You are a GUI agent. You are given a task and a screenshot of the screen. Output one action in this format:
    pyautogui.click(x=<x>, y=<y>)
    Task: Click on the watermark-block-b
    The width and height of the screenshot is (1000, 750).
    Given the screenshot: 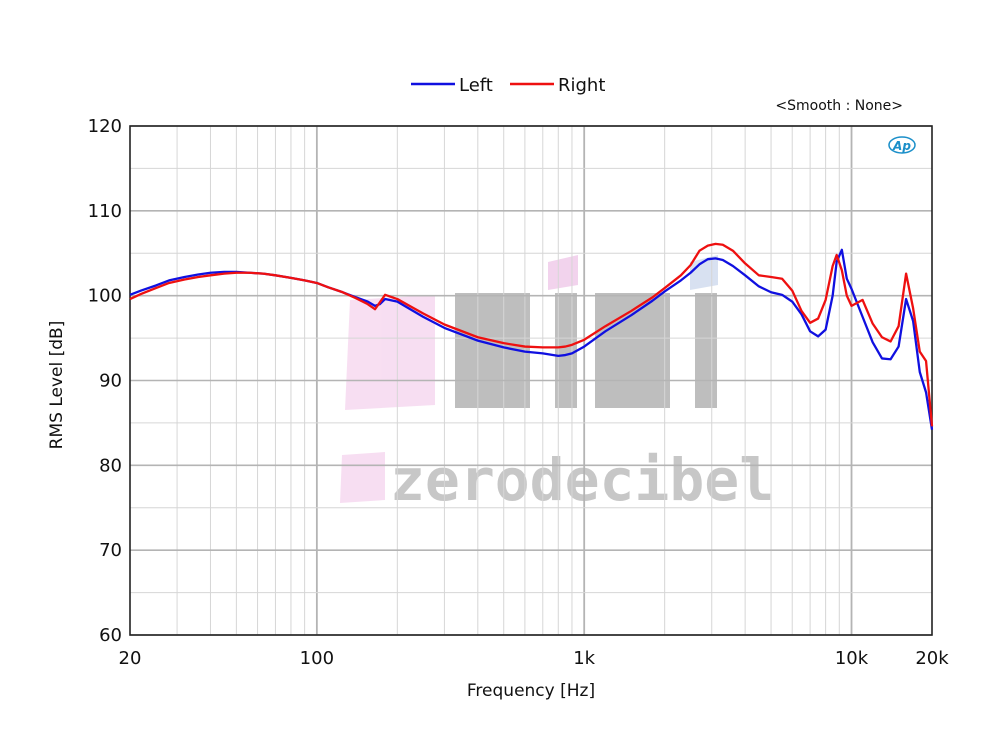 What is the action you would take?
    pyautogui.click(x=632, y=350)
    